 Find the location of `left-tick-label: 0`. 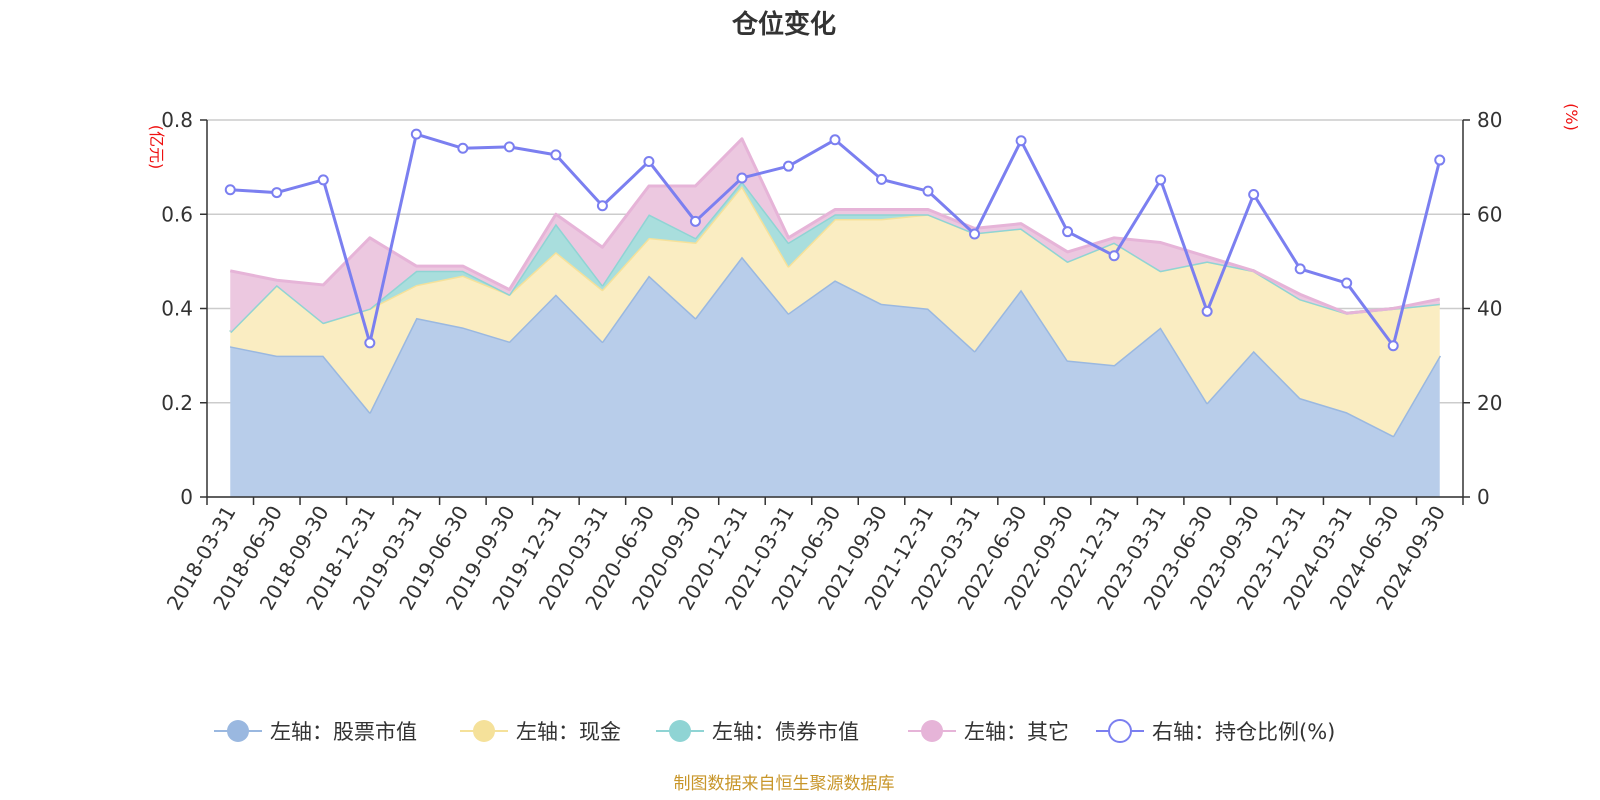

left-tick-label: 0 is located at coordinates (186, 497).